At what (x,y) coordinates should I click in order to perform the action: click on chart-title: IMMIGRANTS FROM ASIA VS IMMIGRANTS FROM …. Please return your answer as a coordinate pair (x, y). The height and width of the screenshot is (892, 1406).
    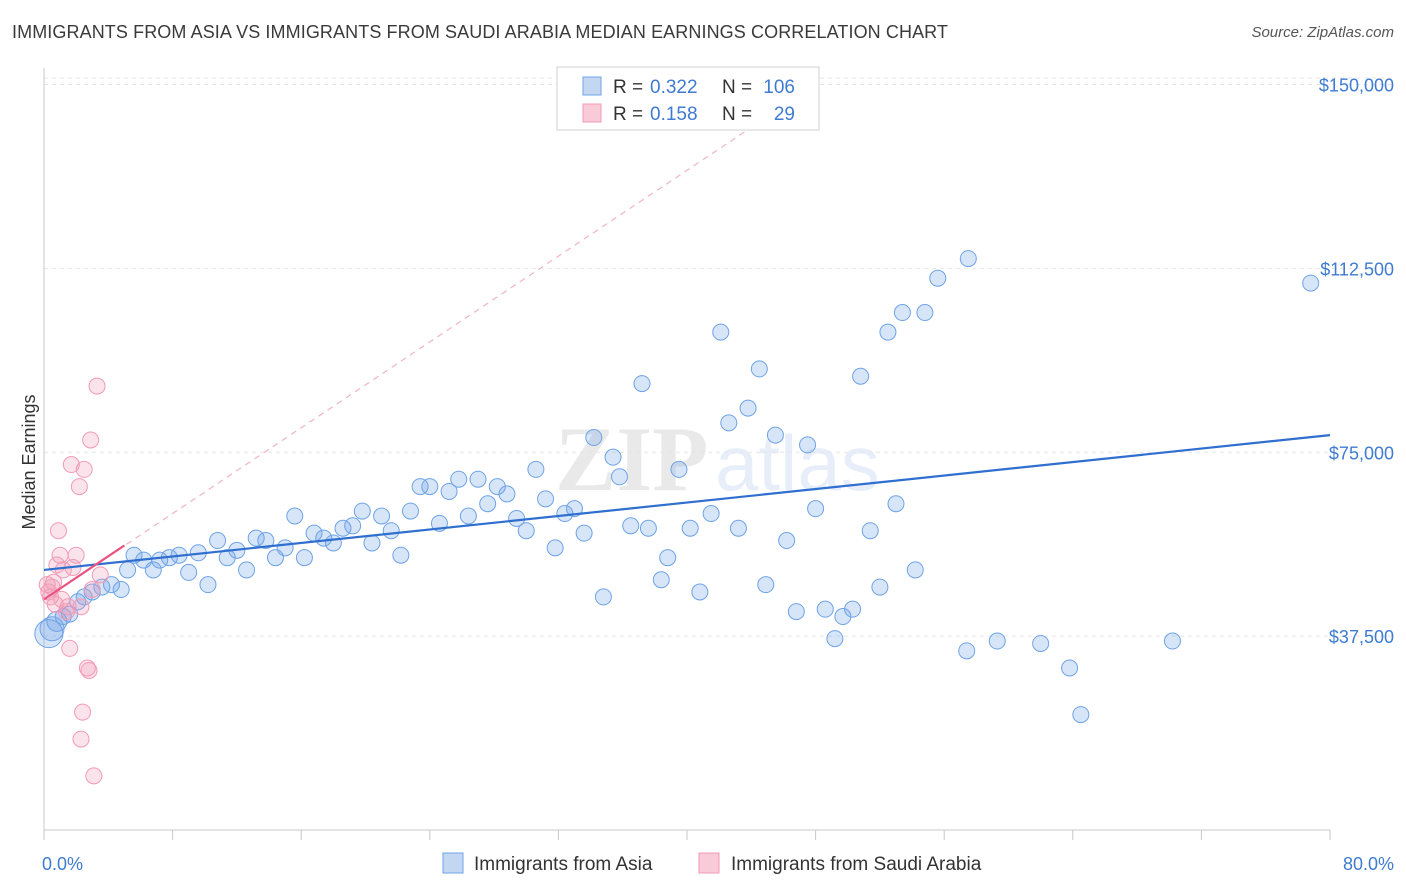
    Looking at the image, I should click on (480, 32).